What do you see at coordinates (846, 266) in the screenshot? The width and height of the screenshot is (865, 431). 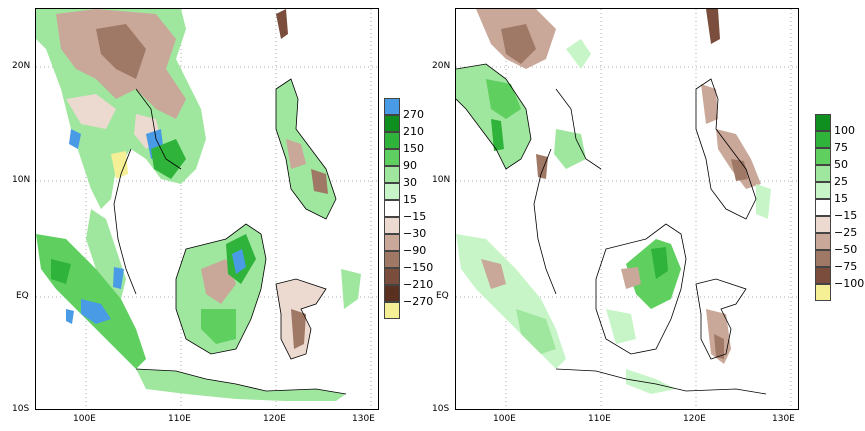 I see `legend-label: −75` at bounding box center [846, 266].